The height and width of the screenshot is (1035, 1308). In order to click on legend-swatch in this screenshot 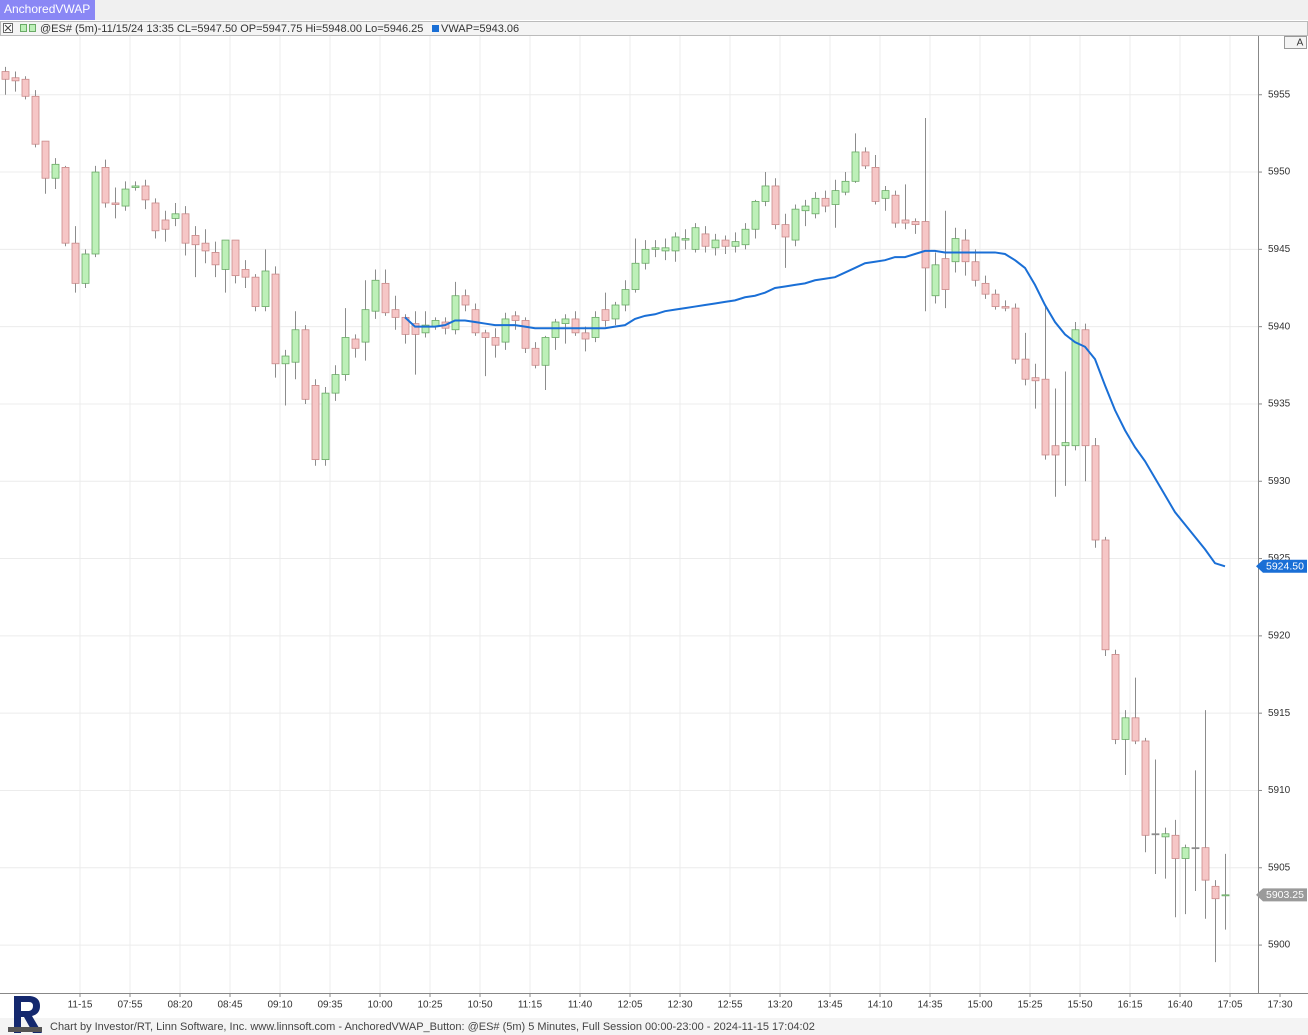, I will do `click(435, 28)`.